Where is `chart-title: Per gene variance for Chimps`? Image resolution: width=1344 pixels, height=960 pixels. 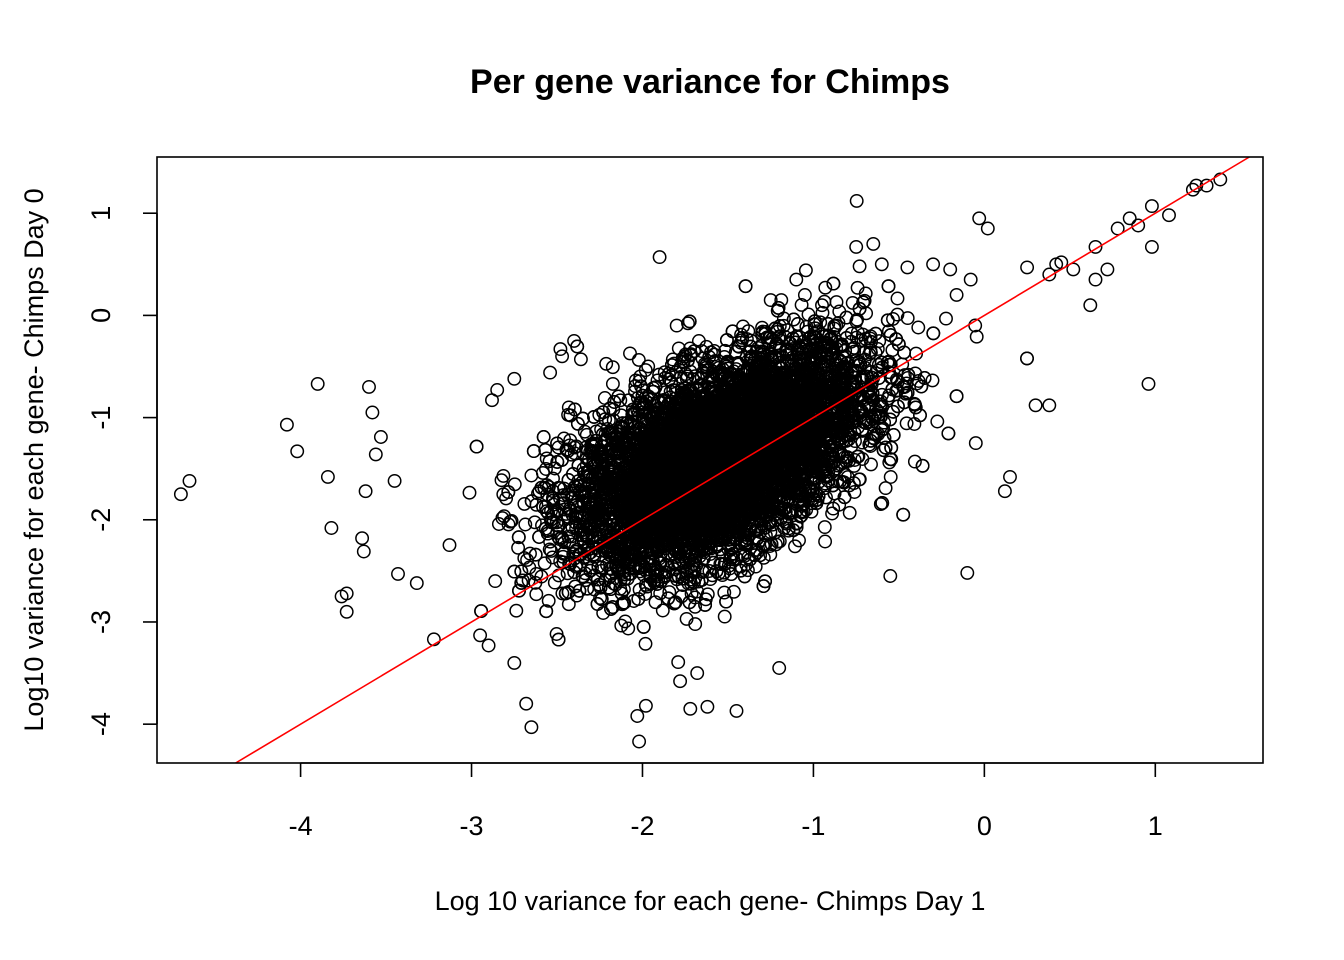
chart-title: Per gene variance for Chimps is located at coordinates (710, 82).